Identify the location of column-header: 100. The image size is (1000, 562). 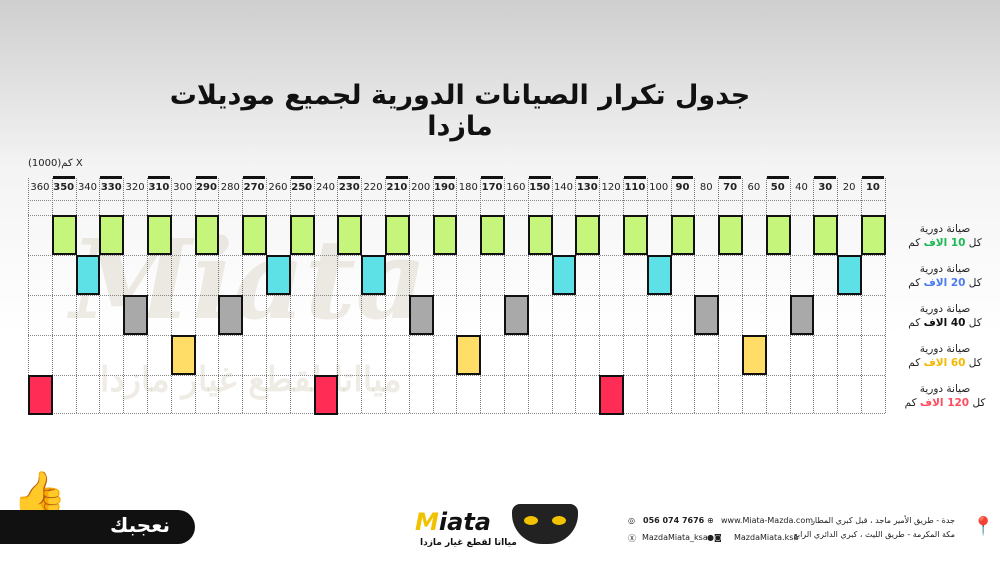
(659, 187).